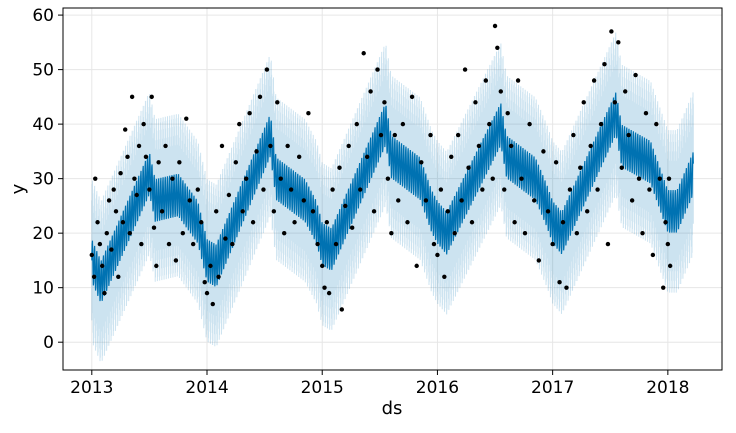  I want to click on x-axis-label: ds, so click(392, 408).